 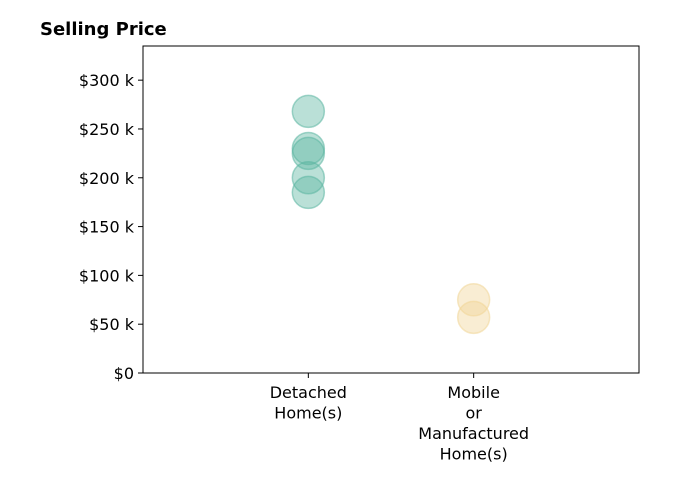 I want to click on y-tick-label: $50 k, so click(x=112, y=324).